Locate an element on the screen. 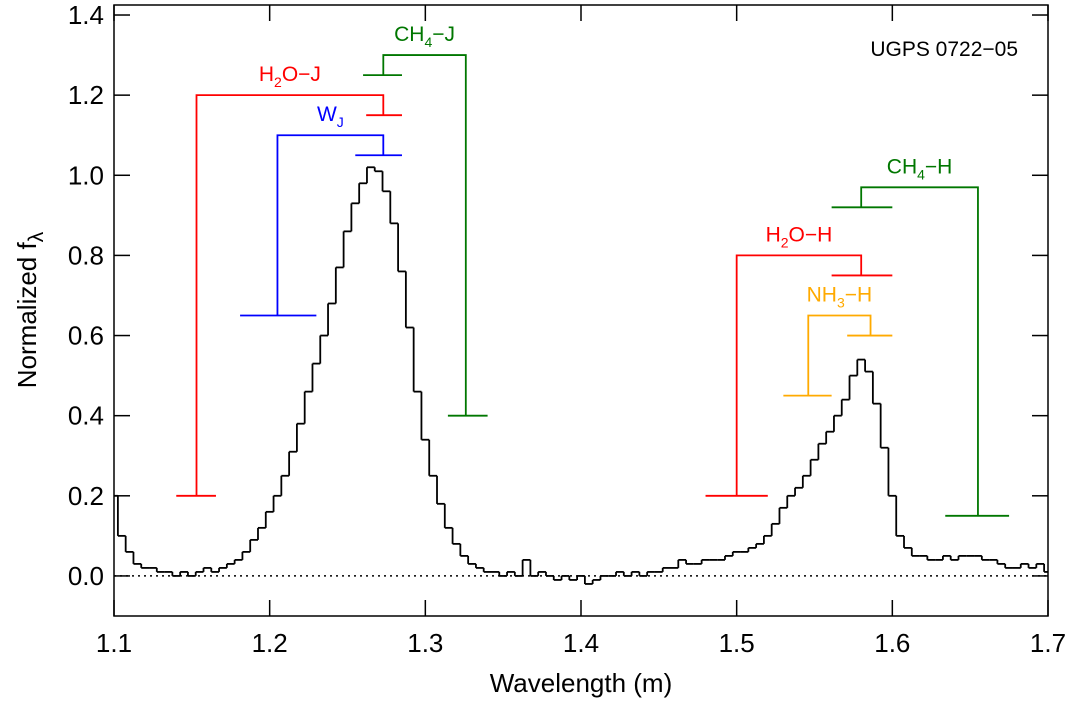 Image resolution: width=1078 pixels, height=704 pixels. index-label: CH4−J is located at coordinates (424, 36).